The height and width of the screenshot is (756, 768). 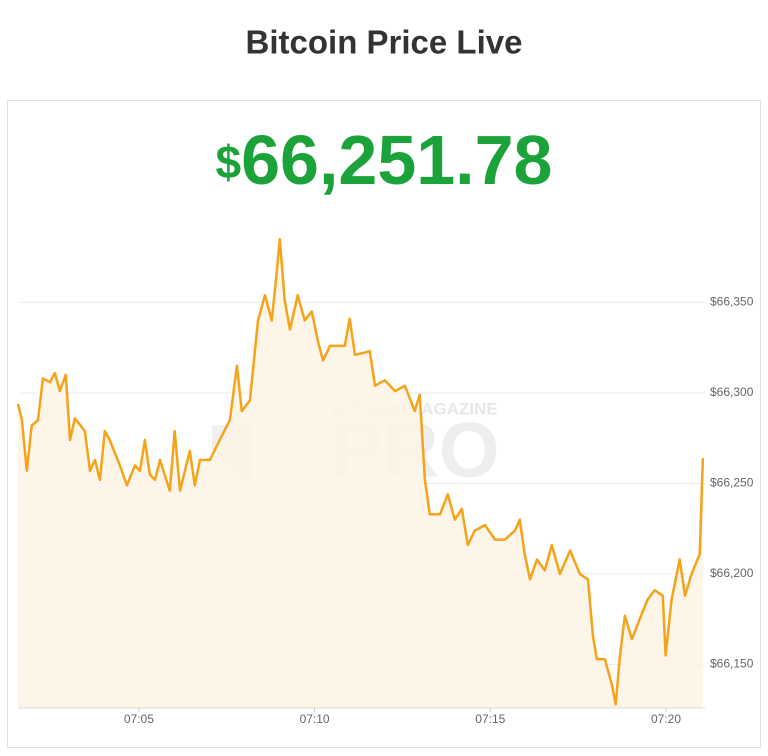 I want to click on y-tick-label: $66,300, so click(x=732, y=392).